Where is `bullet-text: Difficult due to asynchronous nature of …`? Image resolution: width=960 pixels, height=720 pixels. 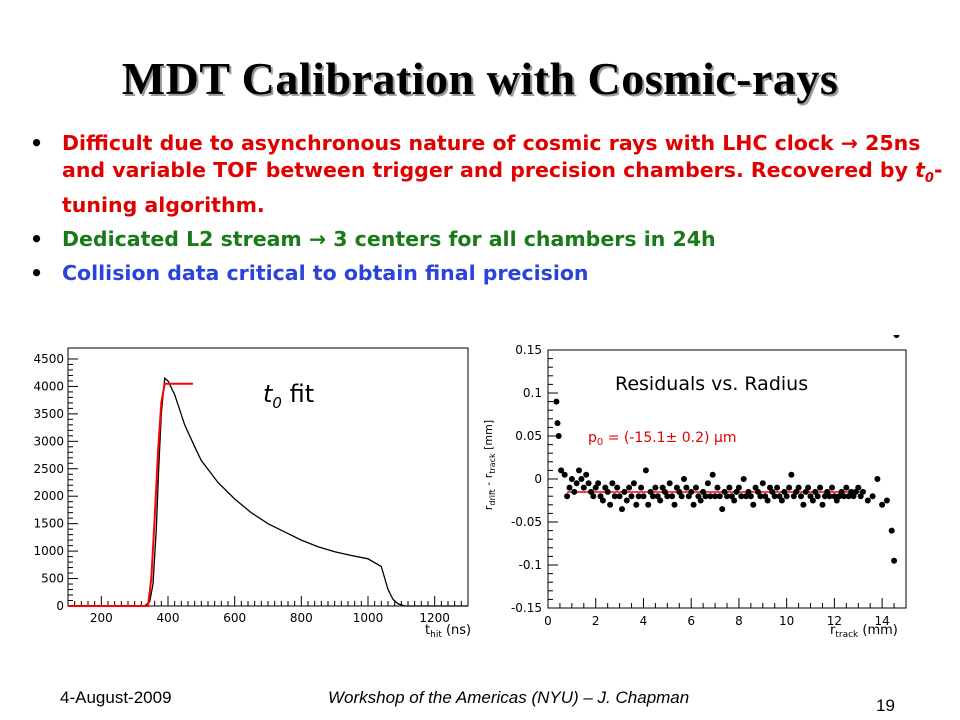
bullet-text: Difficult due to asynchronous nature of … is located at coordinates (502, 174).